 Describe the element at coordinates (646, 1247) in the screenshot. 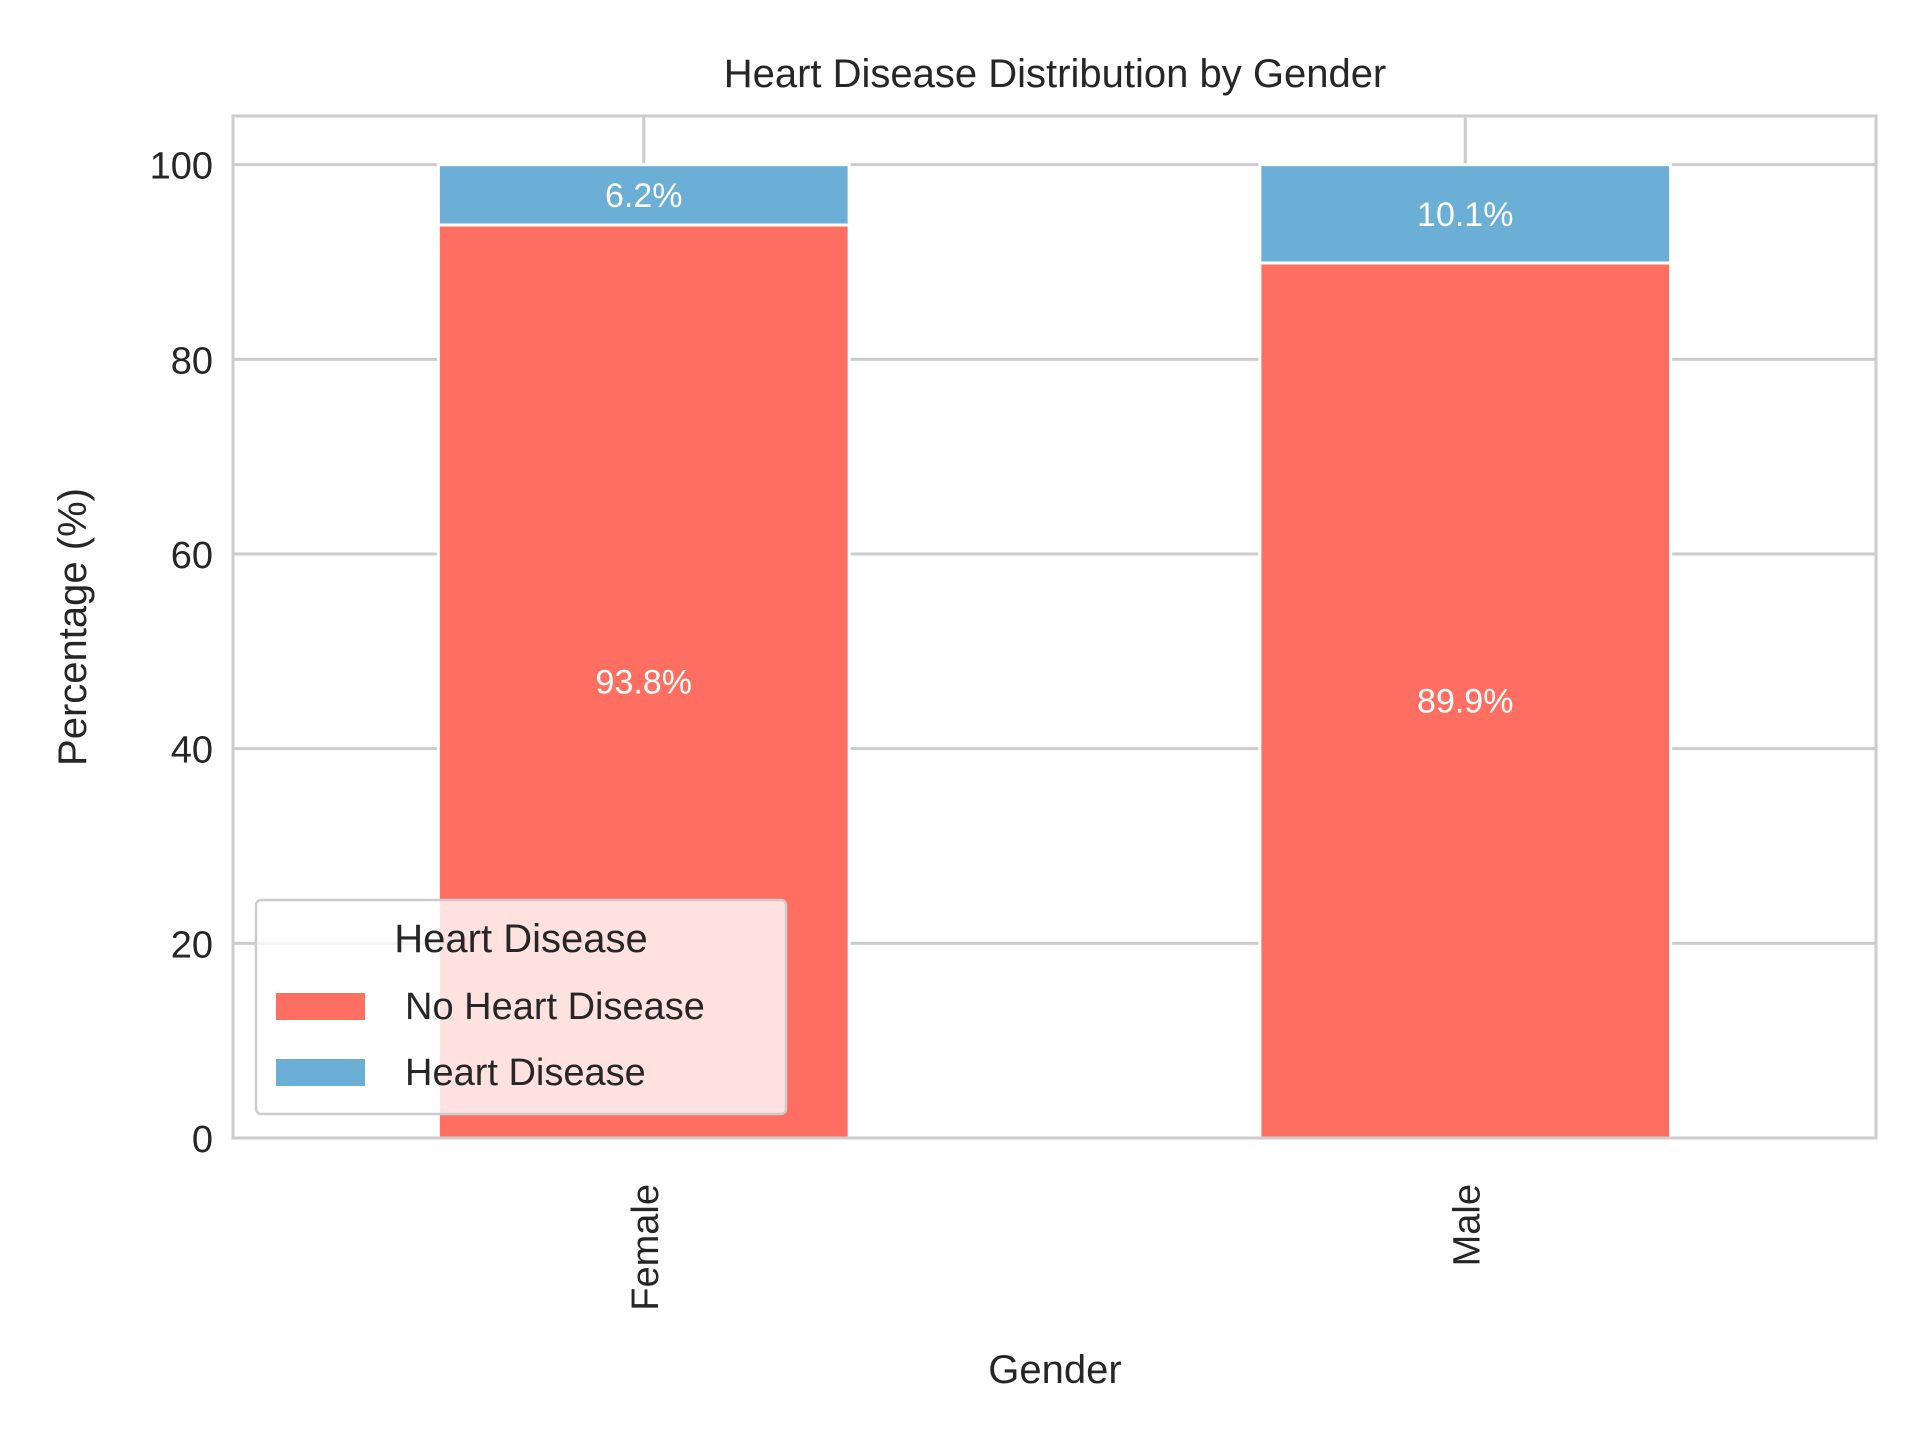

I see `x-tick-label-female: Female` at that location.